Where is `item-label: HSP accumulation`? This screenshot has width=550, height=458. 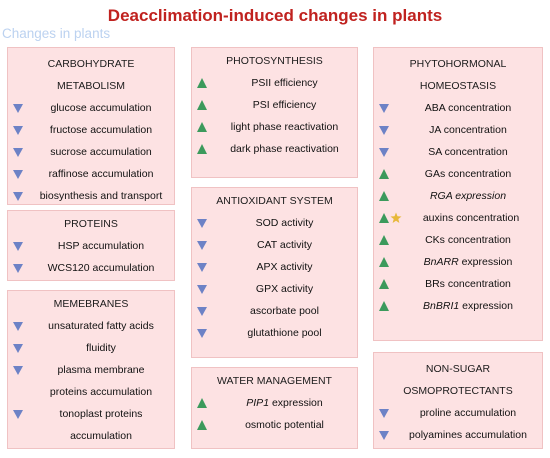 item-label: HSP accumulation is located at coordinates (101, 246).